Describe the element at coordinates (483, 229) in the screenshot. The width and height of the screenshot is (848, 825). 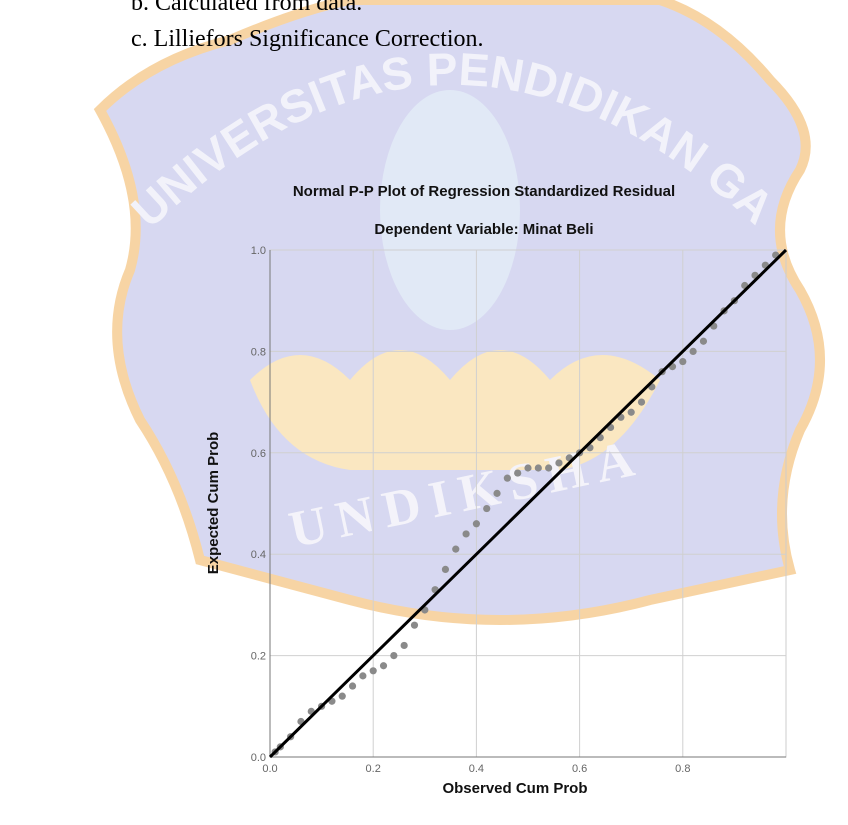
I see `chart-subtitle: Dependent Variable: Minat Beli` at that location.